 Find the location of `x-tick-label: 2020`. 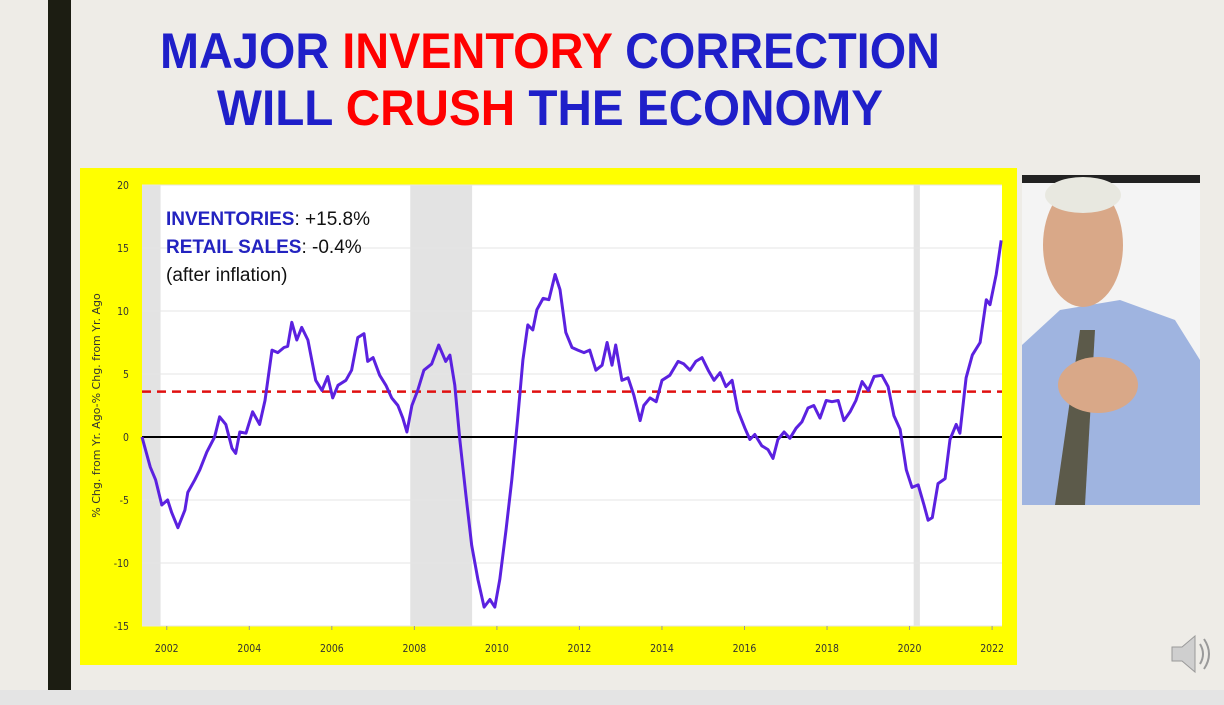

x-tick-label: 2020 is located at coordinates (910, 649).